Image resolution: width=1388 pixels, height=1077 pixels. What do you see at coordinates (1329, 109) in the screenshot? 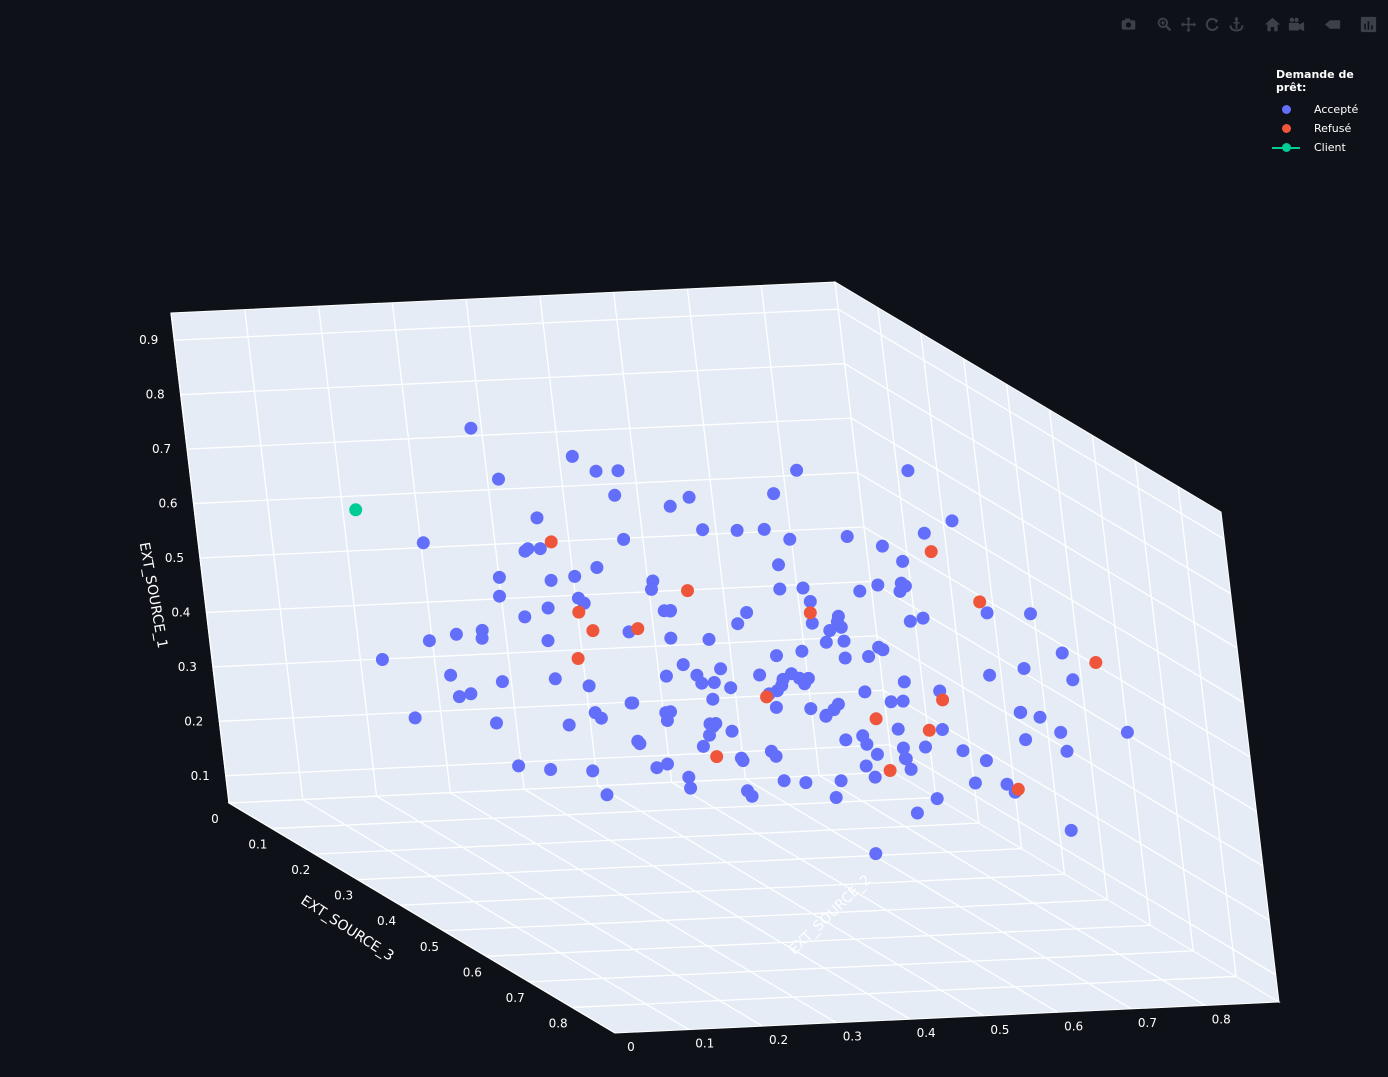
I see `legend-item: Accepté` at bounding box center [1329, 109].